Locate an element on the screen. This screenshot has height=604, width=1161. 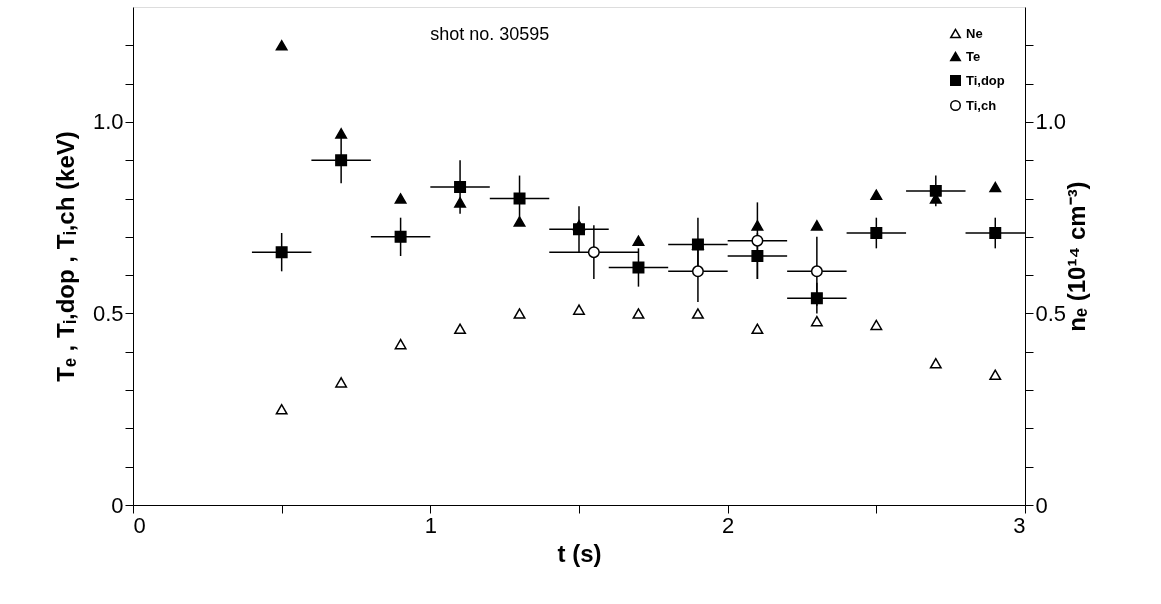
x-tick-label: 1 is located at coordinates (430, 525).